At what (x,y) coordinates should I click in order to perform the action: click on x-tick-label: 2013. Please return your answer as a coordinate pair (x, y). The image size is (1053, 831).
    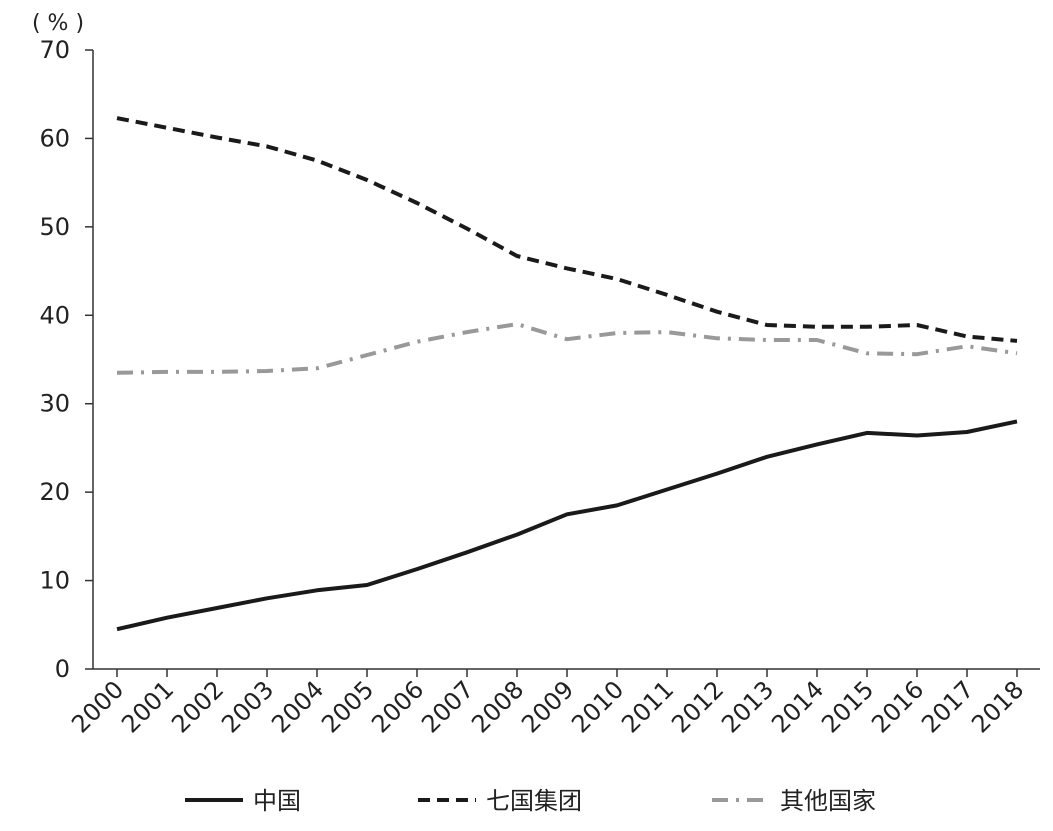
    Looking at the image, I should click on (747, 706).